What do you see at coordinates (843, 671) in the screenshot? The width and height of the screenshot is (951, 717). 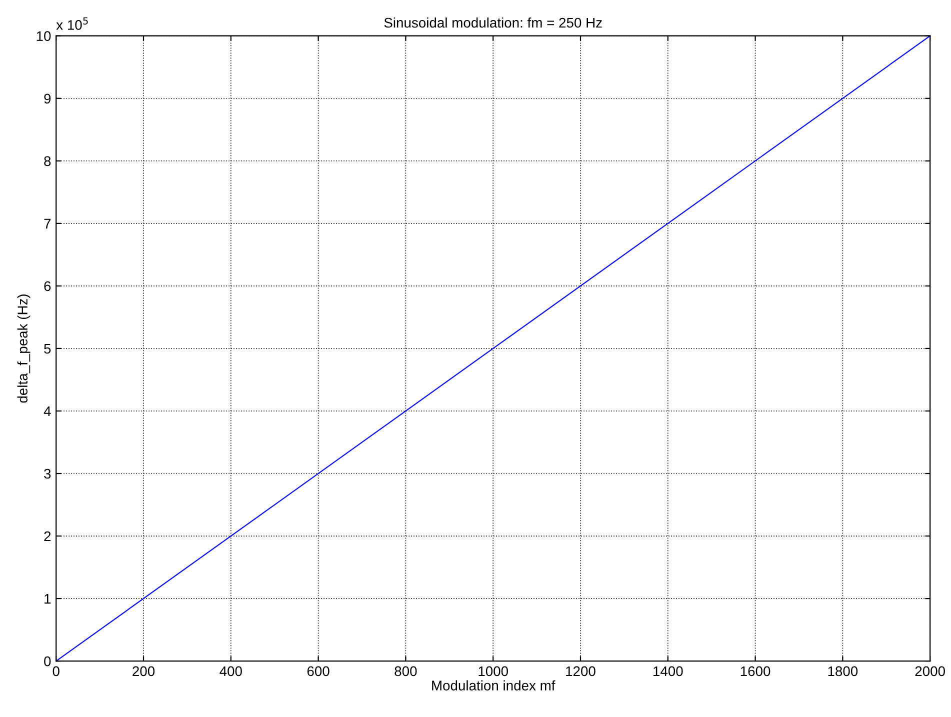 I see `x-tick-label: 1800` at bounding box center [843, 671].